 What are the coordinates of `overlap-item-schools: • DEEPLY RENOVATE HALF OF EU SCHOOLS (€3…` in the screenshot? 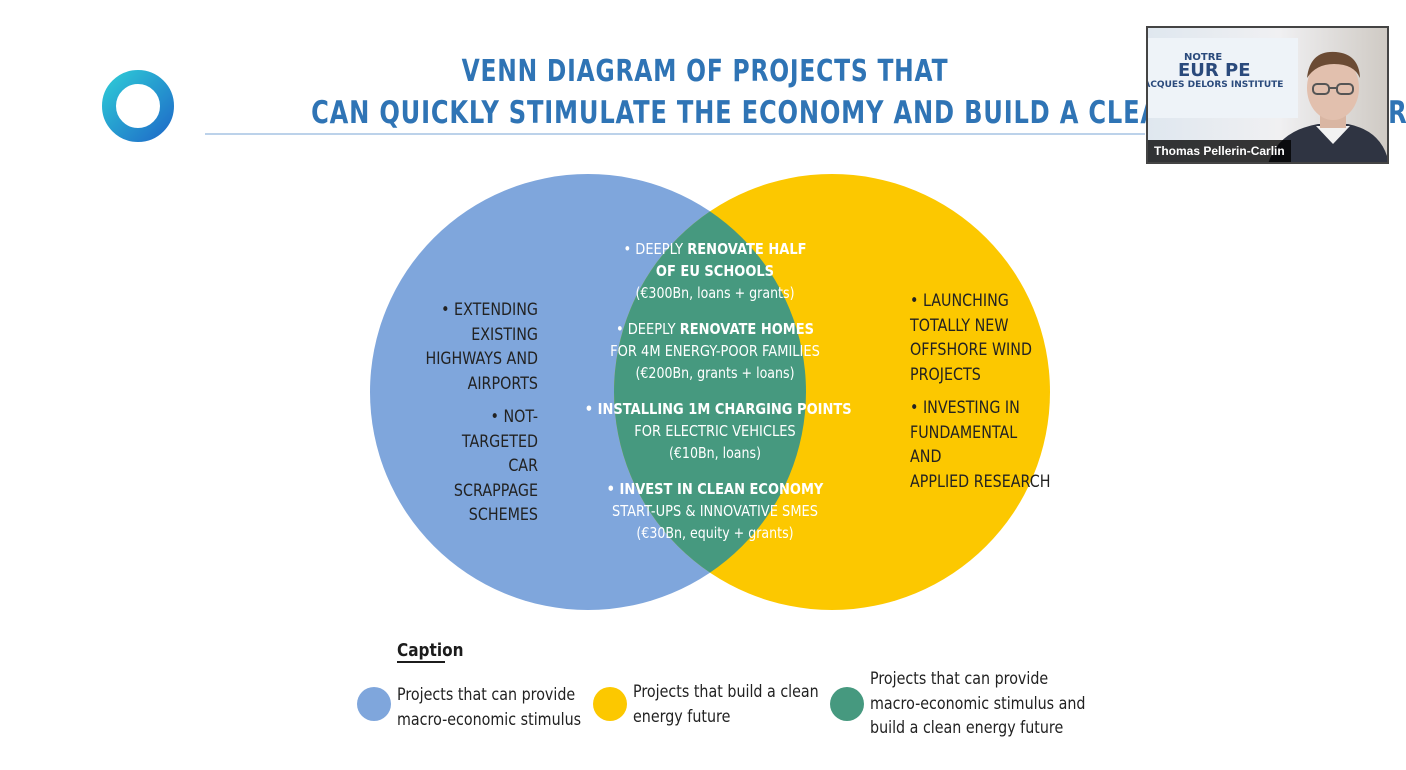 It's located at (715, 271).